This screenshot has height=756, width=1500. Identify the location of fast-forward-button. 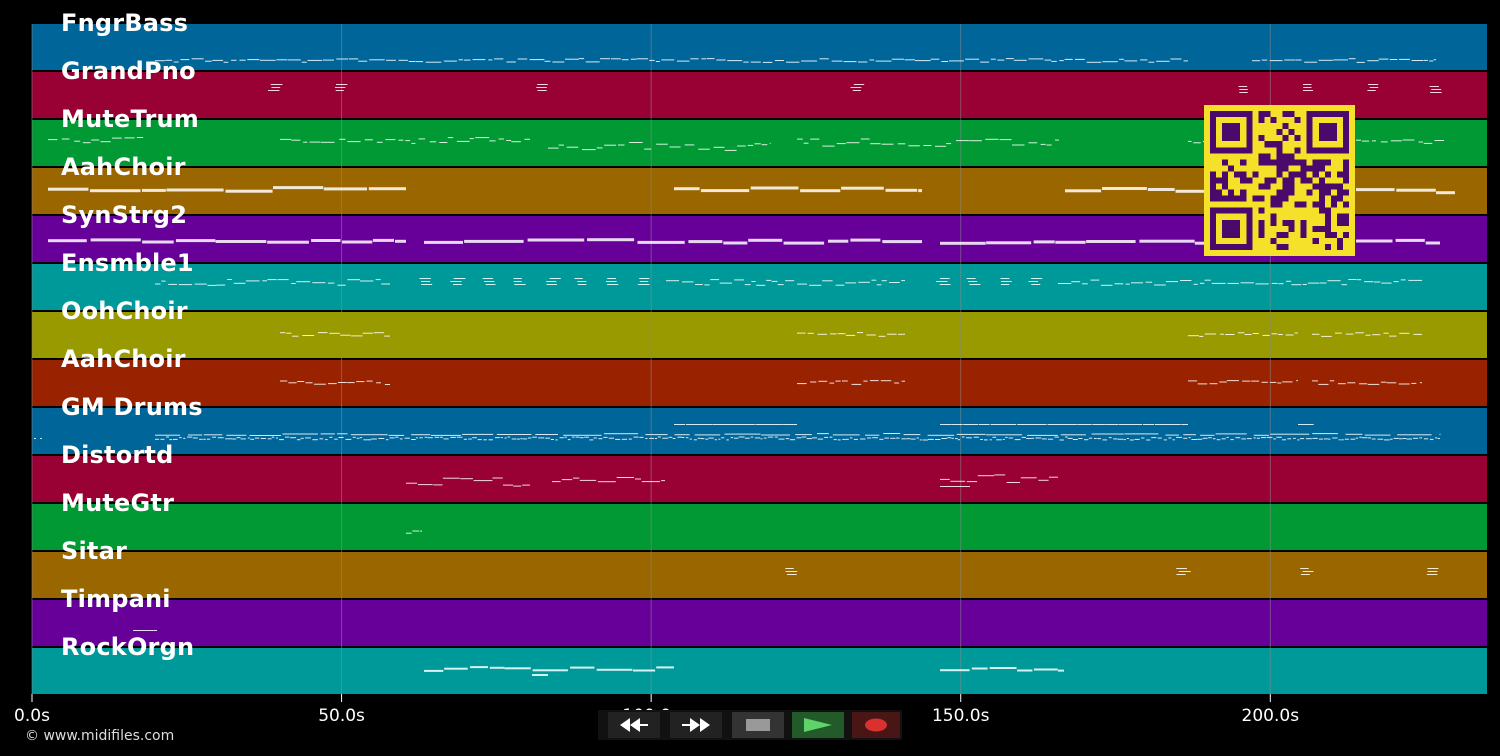
(696, 725).